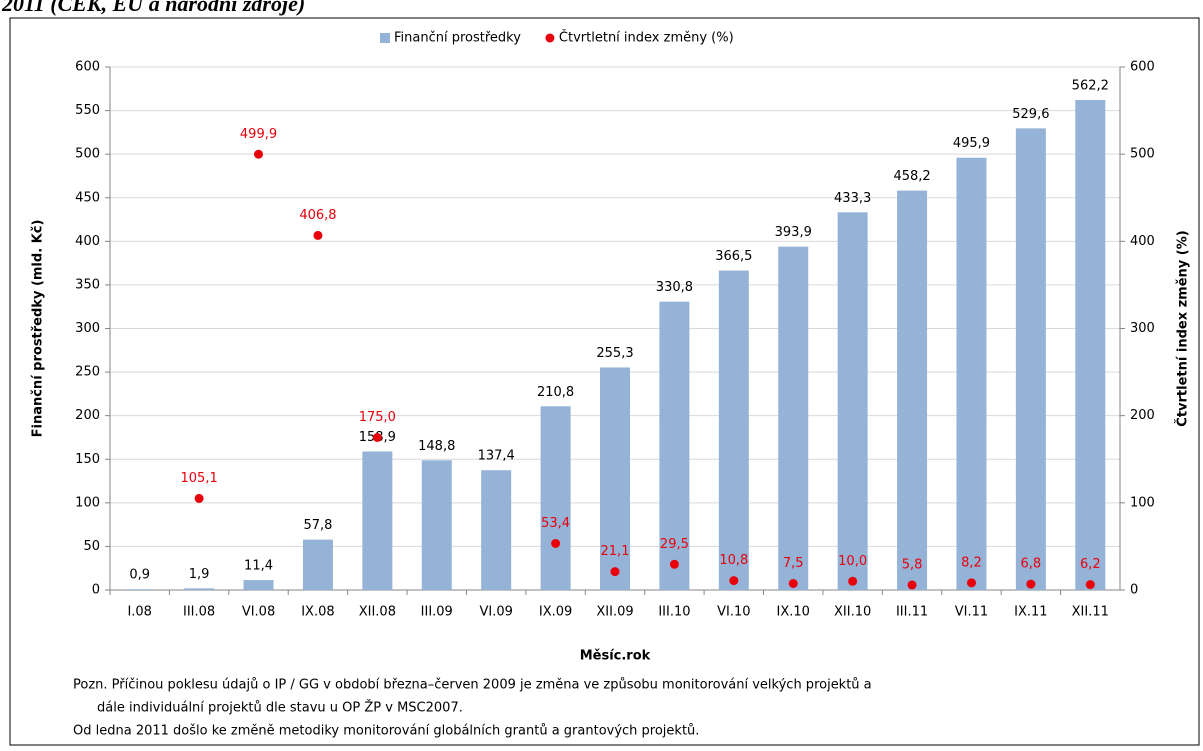  I want to click on bar-label: 137,4, so click(496, 456).